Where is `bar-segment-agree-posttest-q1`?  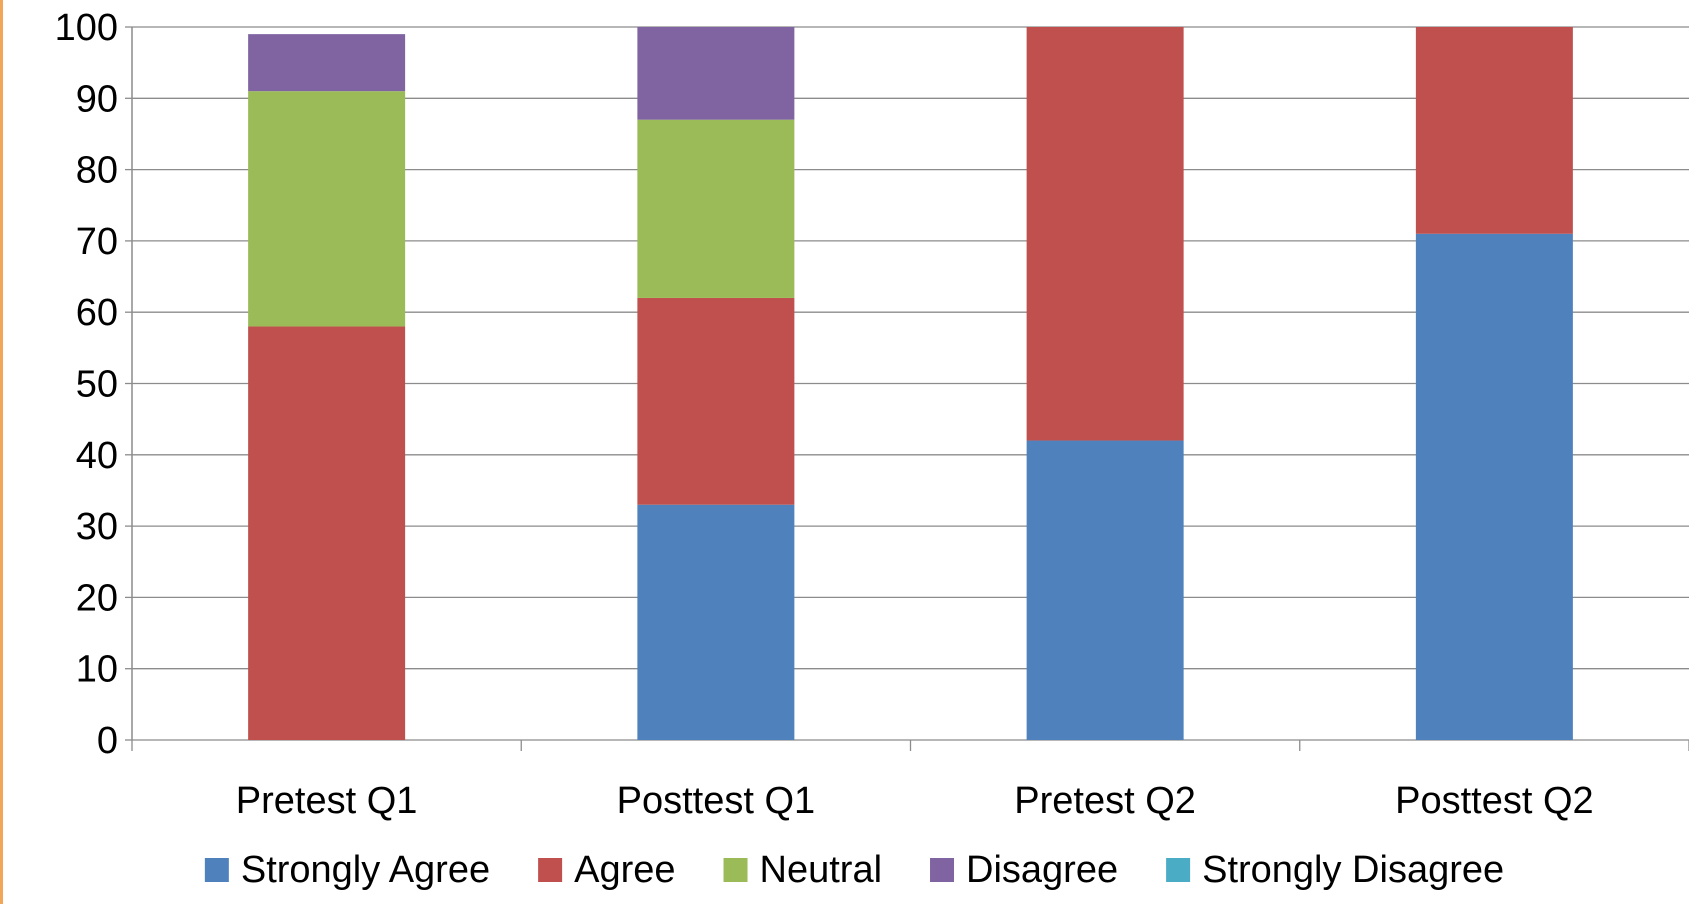 bar-segment-agree-posttest-q1 is located at coordinates (716, 401).